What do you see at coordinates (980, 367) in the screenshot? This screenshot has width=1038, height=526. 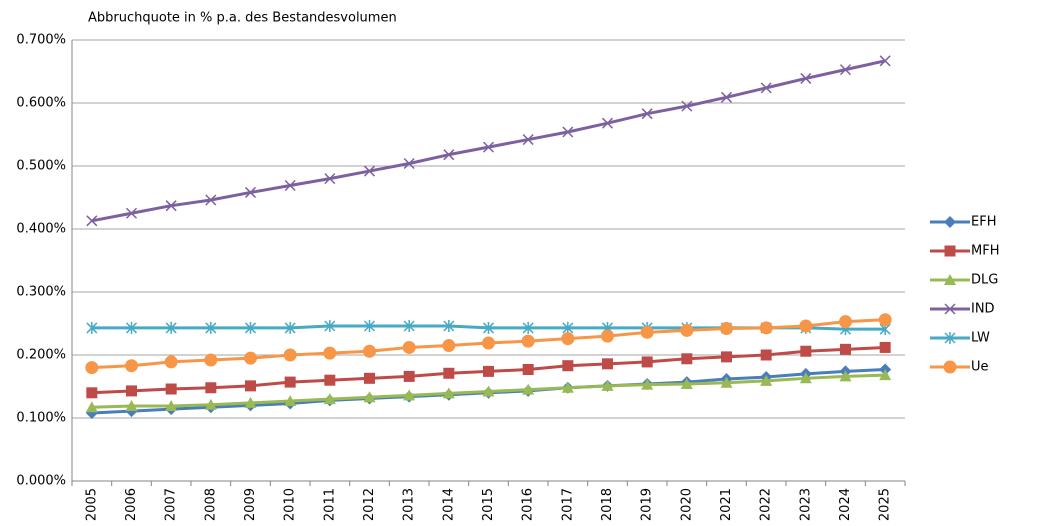 I see `legend-label: Ue` at bounding box center [980, 367].